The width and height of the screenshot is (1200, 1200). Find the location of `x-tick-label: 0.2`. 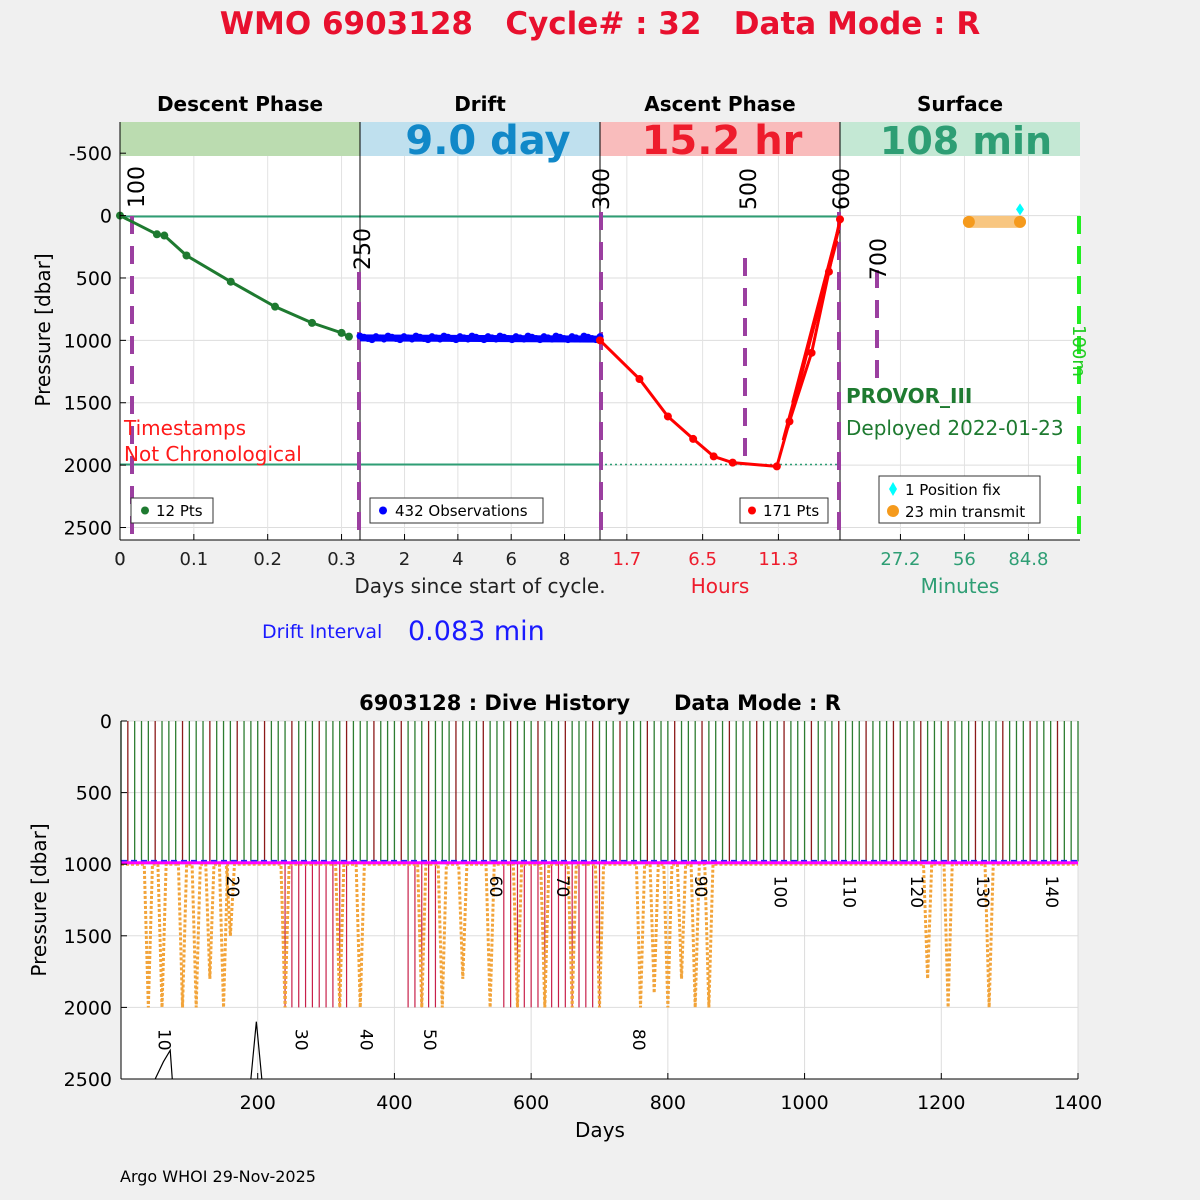

x-tick-label: 0.2 is located at coordinates (267, 559).